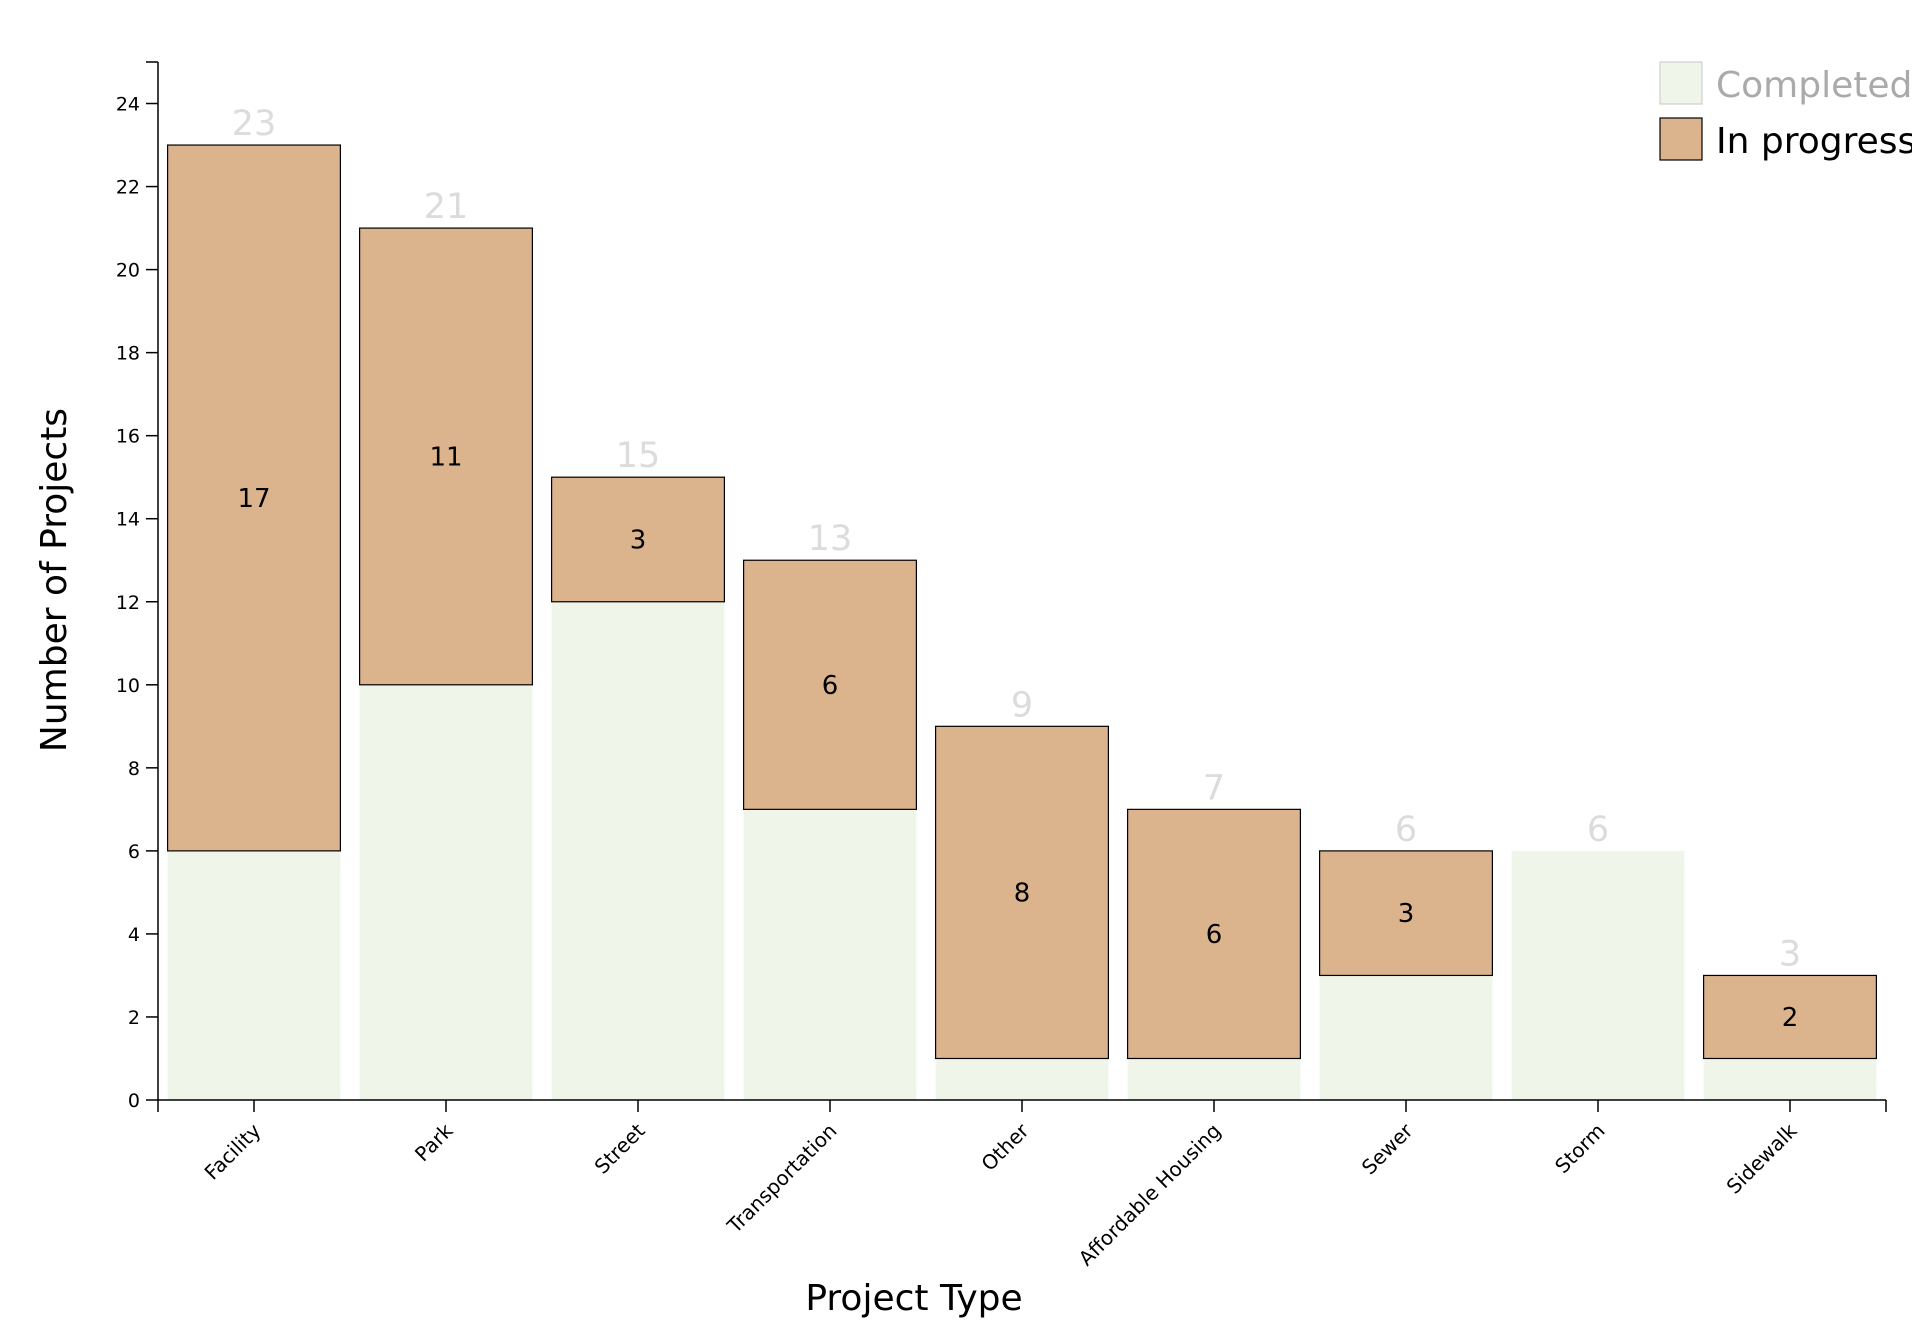  I want to click on x-axis-title: Project Type, so click(913, 1298).